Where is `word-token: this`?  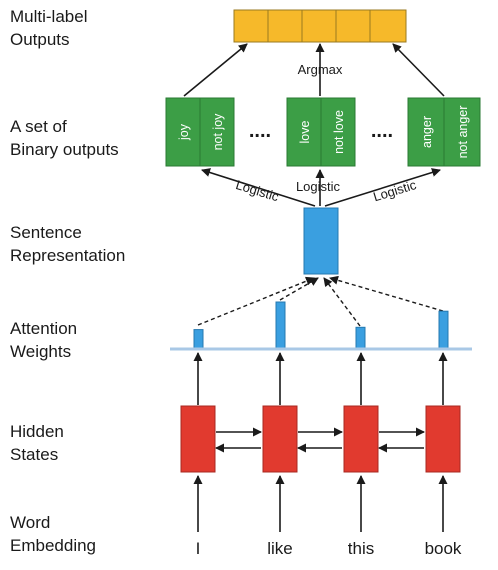 word-token: this is located at coordinates (361, 548).